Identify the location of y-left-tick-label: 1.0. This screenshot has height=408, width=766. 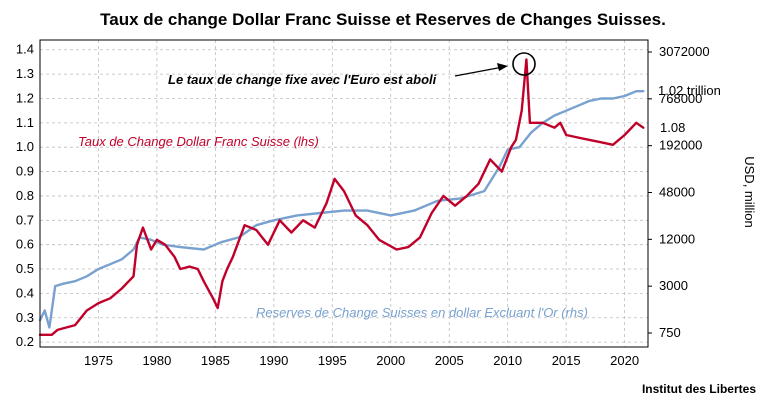
(25, 146).